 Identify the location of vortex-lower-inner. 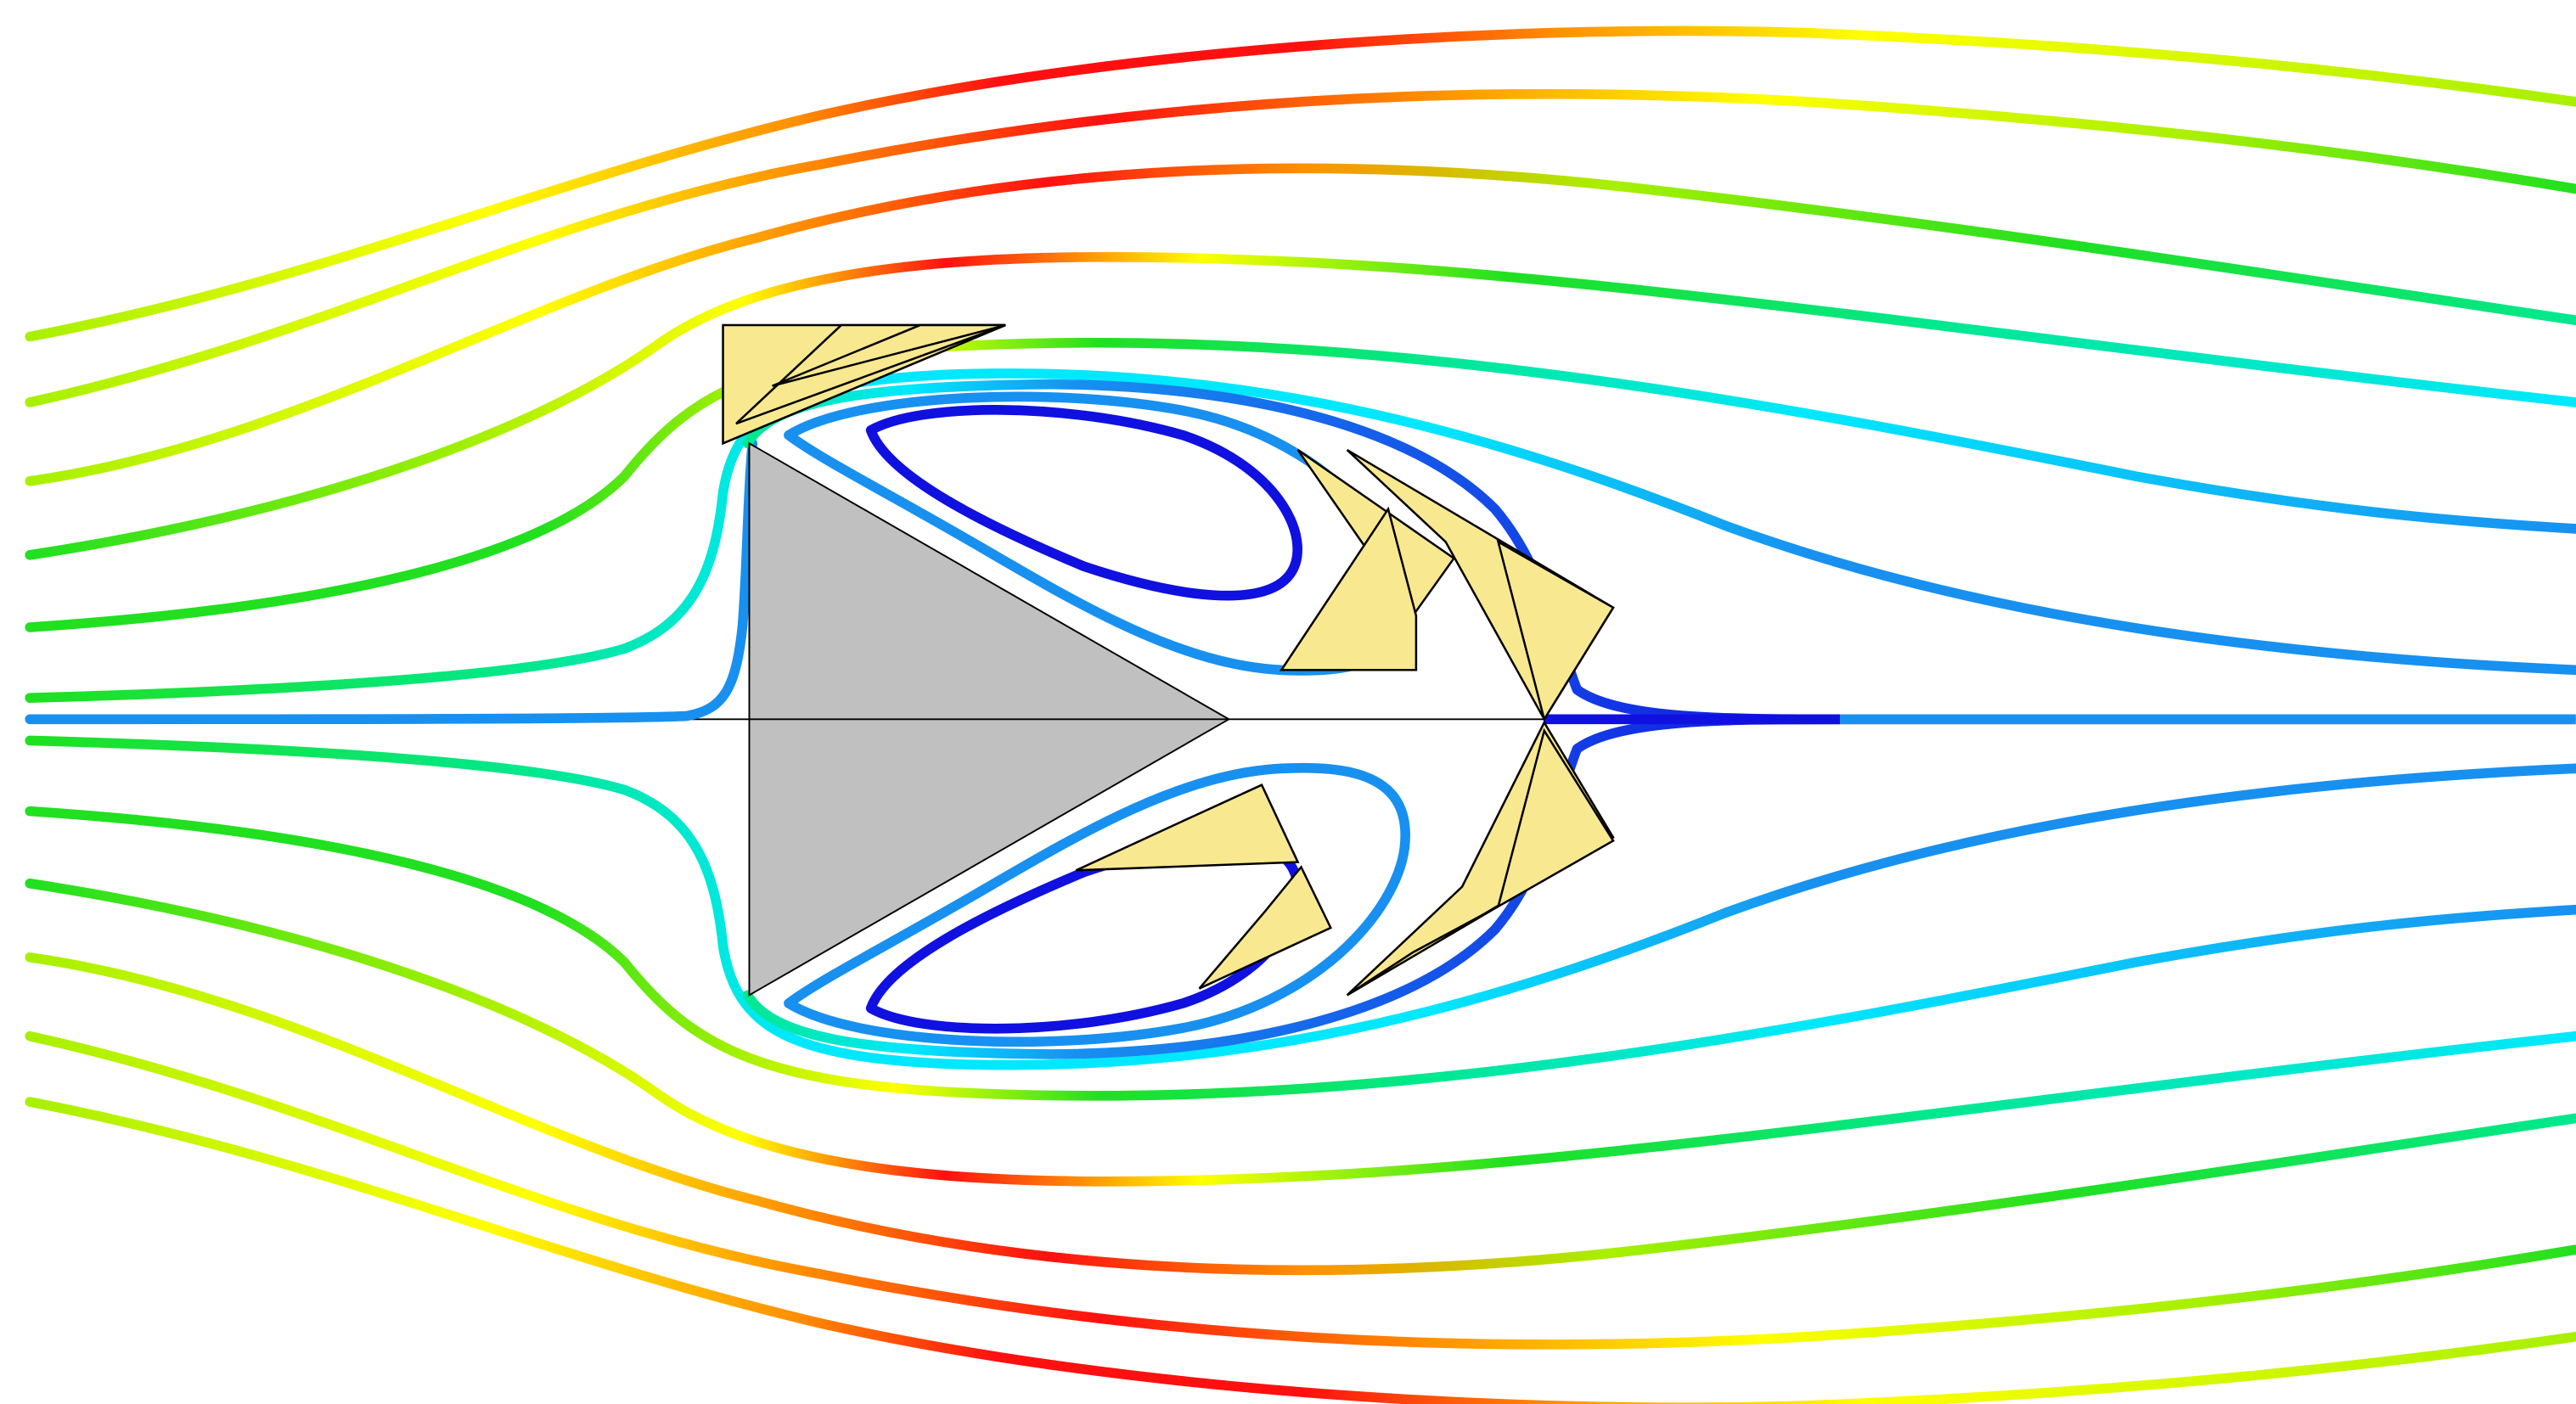
(1083, 936).